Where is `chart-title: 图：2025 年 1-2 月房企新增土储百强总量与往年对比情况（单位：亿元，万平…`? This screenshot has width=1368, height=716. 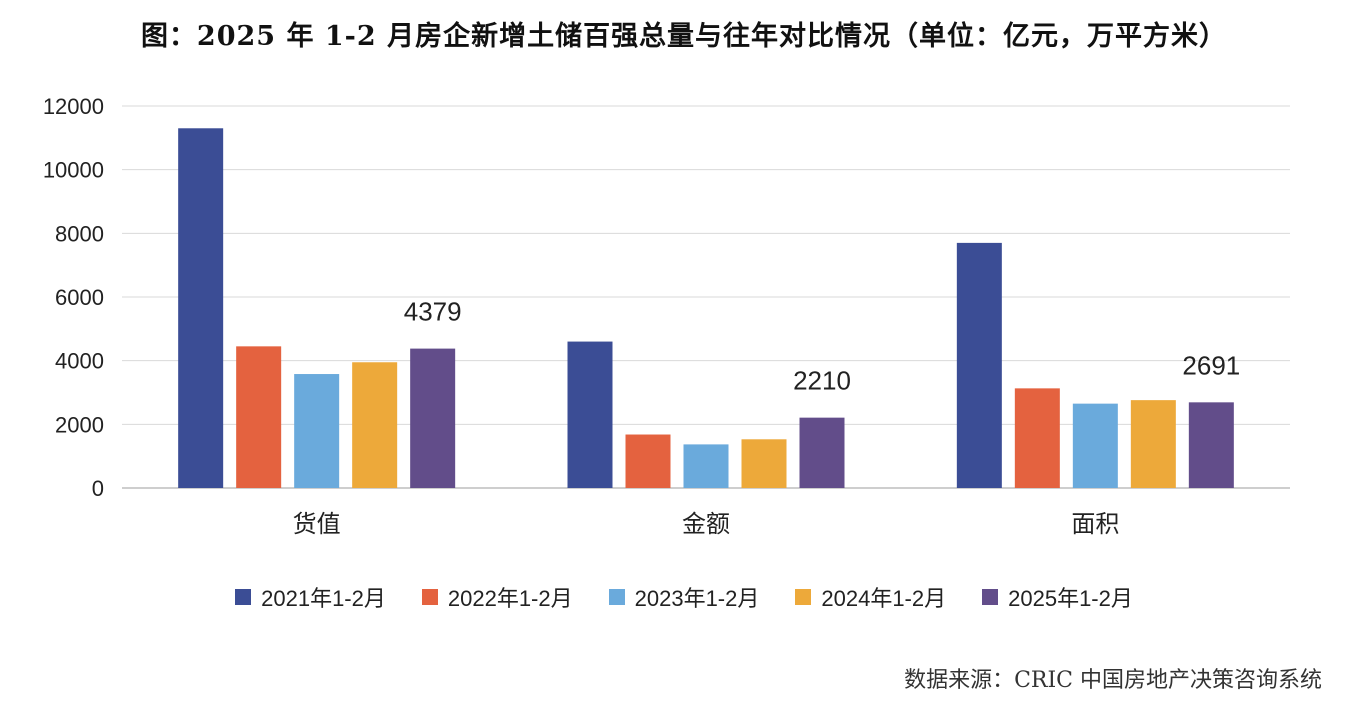 chart-title: 图：2025 年 1-2 月房企新增土储百强总量与往年对比情况（单位：亿元，万平… is located at coordinates (684, 36).